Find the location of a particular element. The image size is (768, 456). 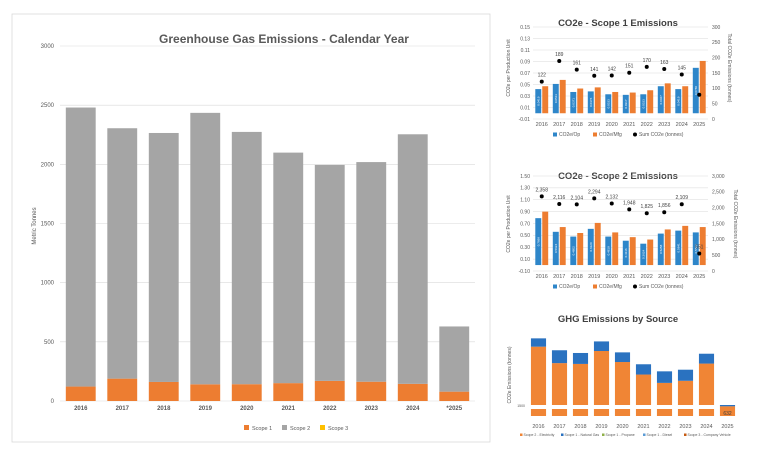

scope2-y-ticks: -0.10 0.10 0.30 0.50 0.70 0.90 1.10 1.30 1.50 is located at coordinates (525, 224).